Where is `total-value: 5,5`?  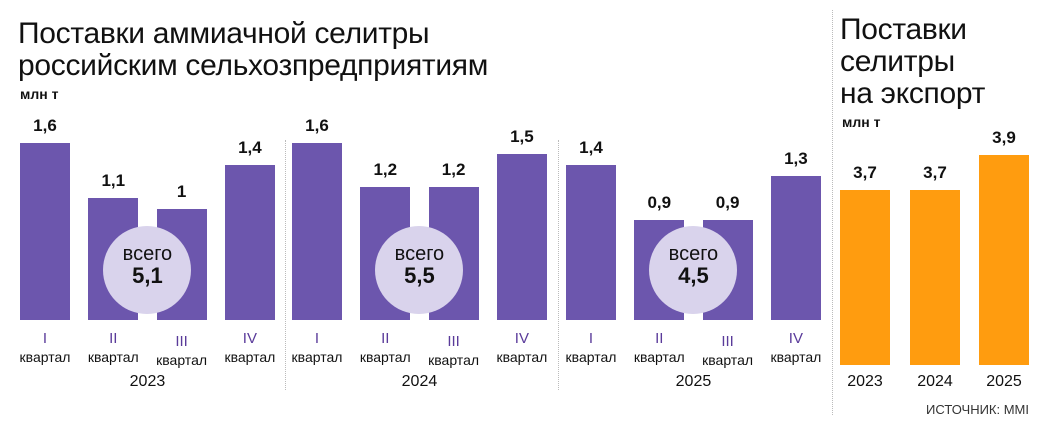 total-value: 5,5 is located at coordinates (419, 275).